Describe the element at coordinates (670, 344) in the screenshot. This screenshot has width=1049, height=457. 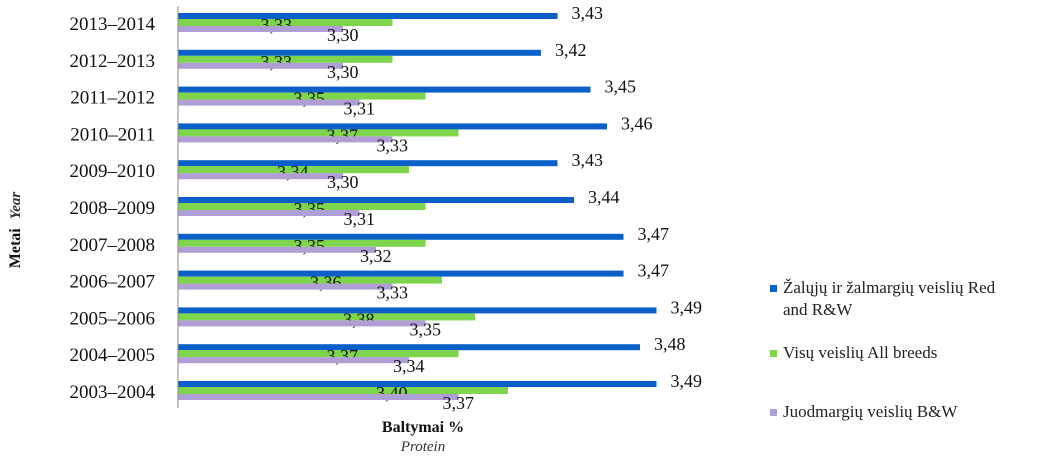
I see `data-label-series-1: 3,48` at that location.